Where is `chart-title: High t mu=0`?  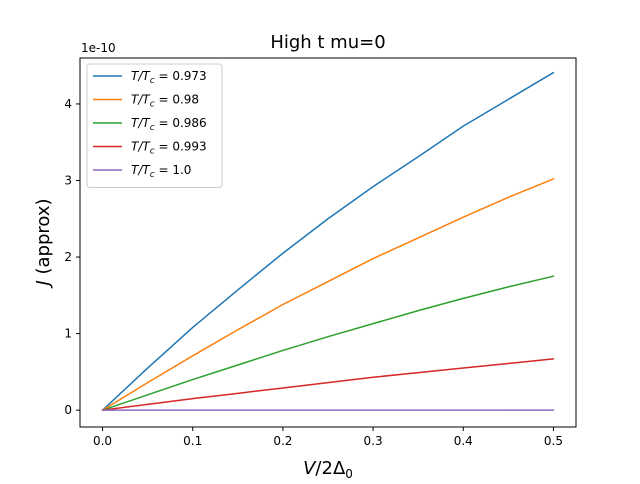
chart-title: High t mu=0 is located at coordinates (327, 42).